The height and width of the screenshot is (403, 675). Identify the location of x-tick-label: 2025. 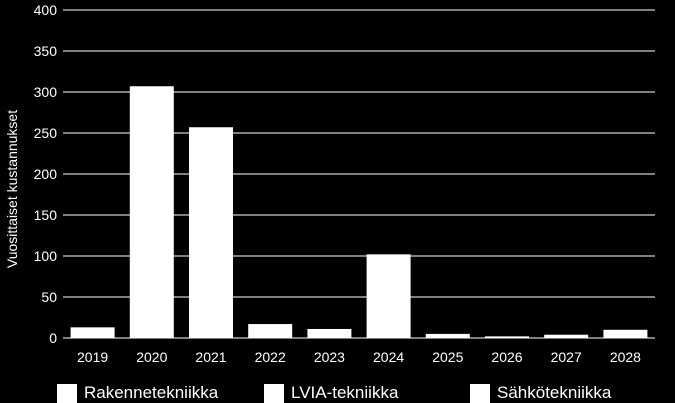
(447, 357).